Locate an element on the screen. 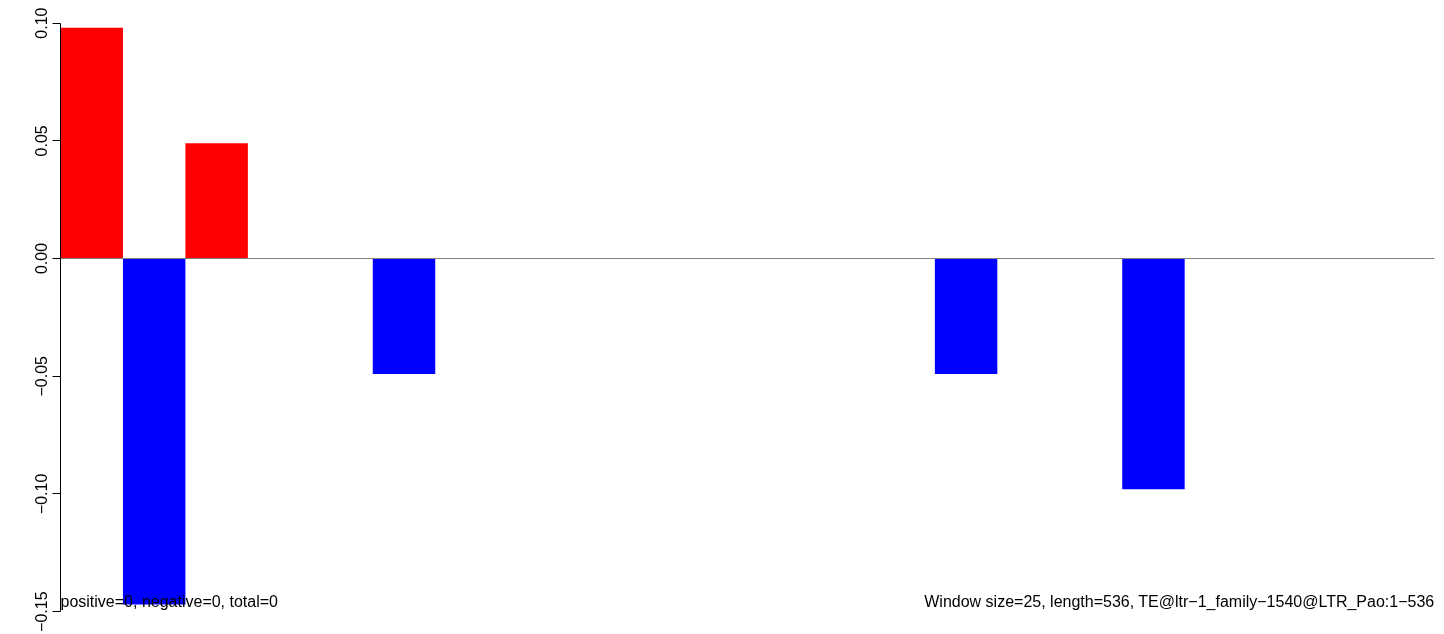 The width and height of the screenshot is (1444, 634). y-tick-label: −0.15 is located at coordinates (42, 611).